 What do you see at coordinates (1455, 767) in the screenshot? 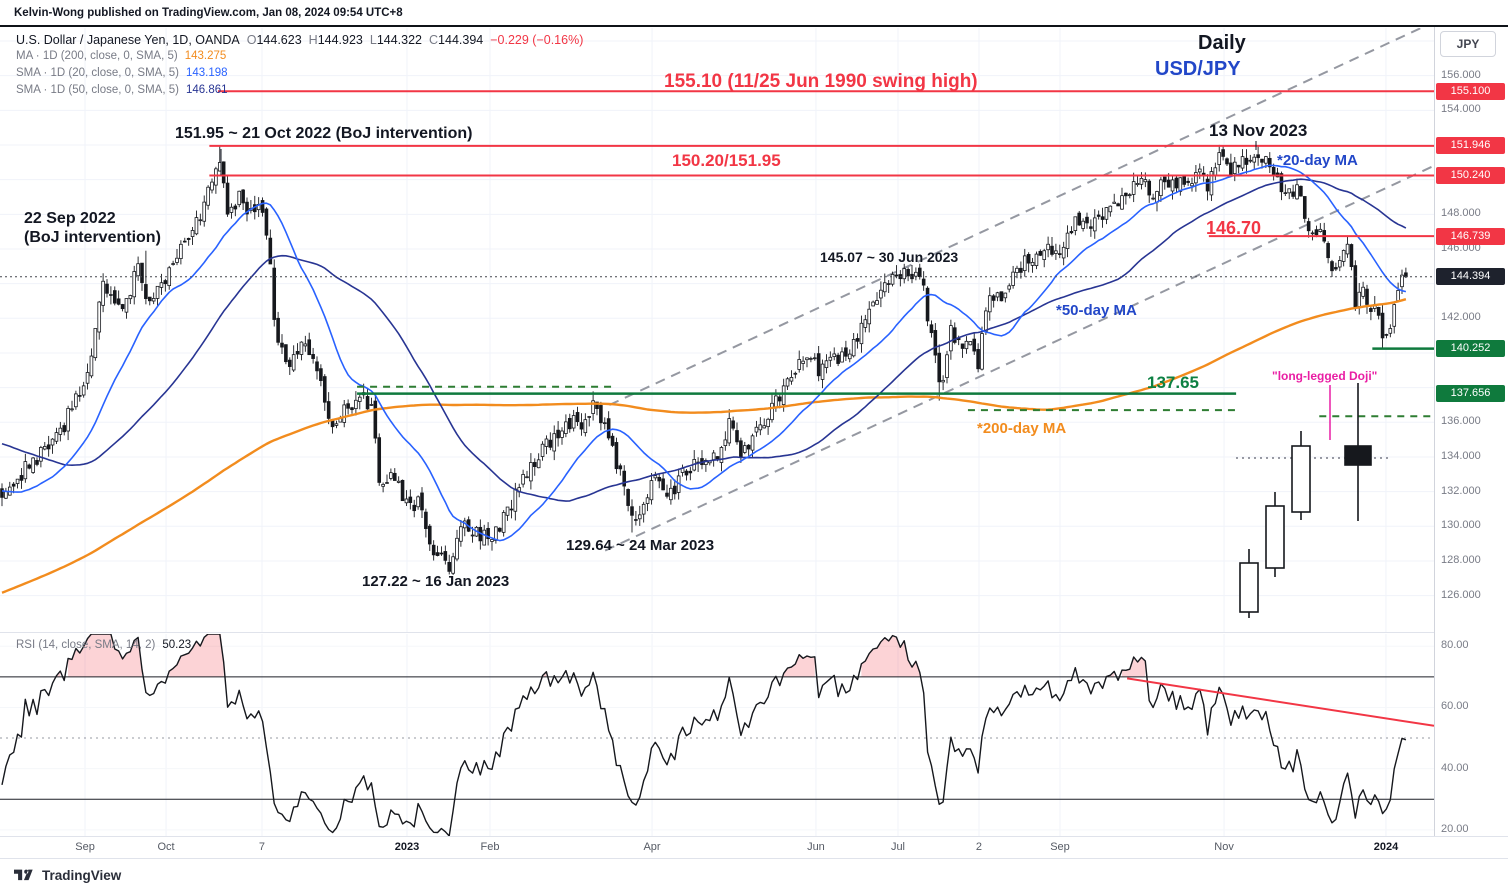
I see `rsi-axis-label: 40.00` at bounding box center [1455, 767].